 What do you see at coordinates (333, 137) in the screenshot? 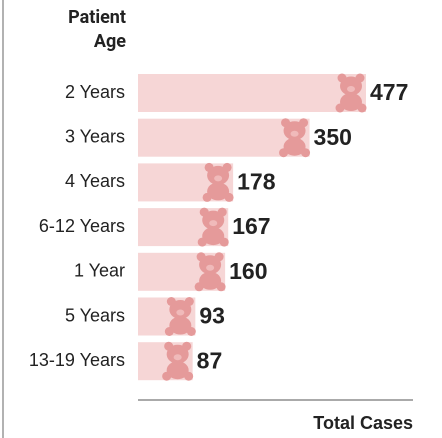
I see `value-label: 350` at bounding box center [333, 137].